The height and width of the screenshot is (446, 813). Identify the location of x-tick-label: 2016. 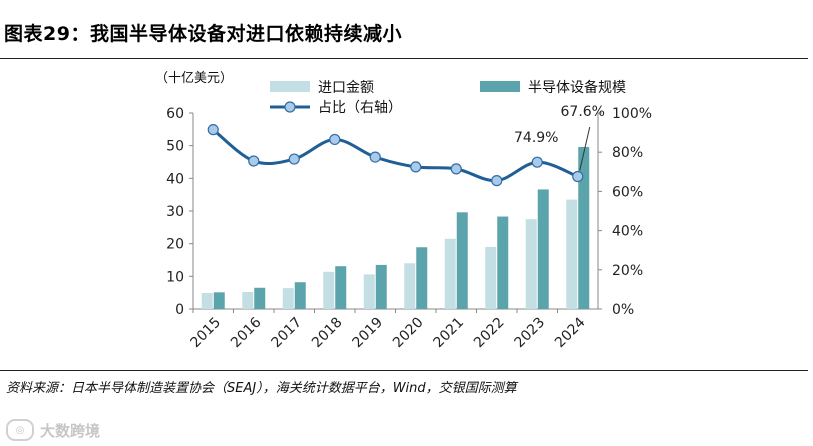
(246, 332).